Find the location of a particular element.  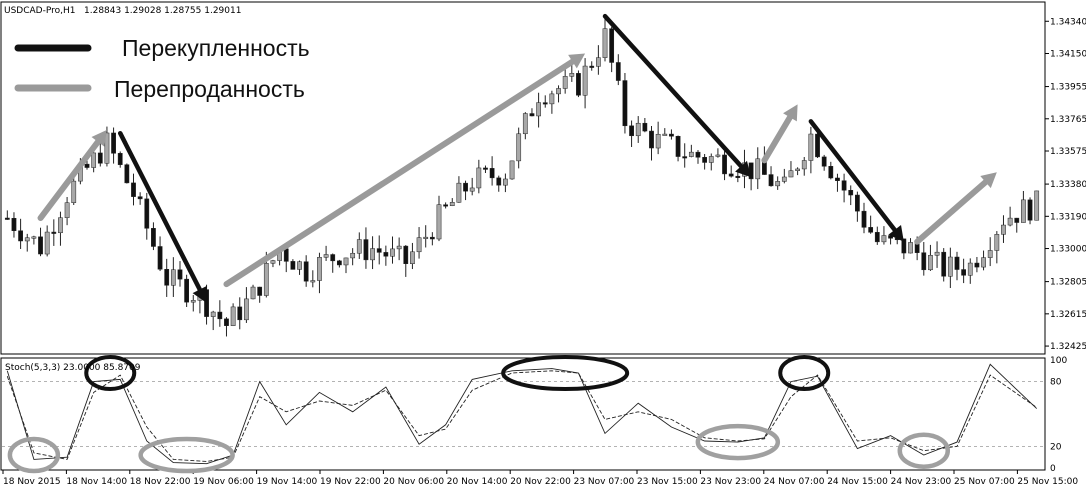

stoch-tick-label: 80 is located at coordinates (1056, 383).